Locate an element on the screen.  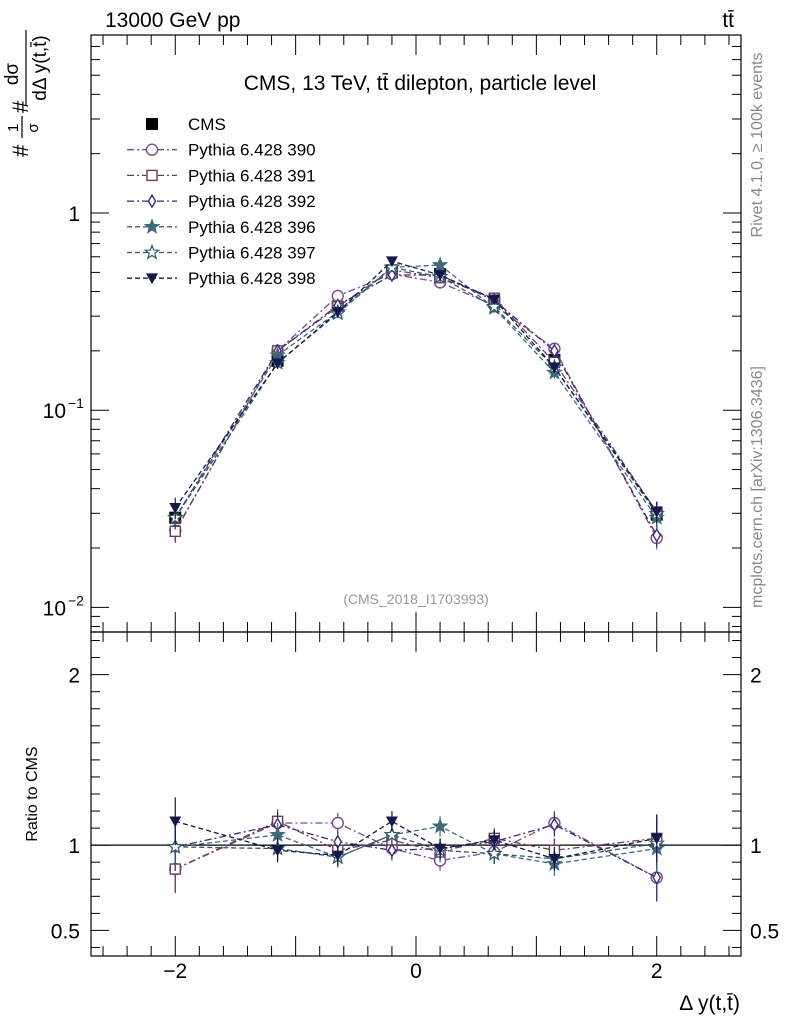
ratio-y-tick-label-right: 1 is located at coordinates (756, 846).